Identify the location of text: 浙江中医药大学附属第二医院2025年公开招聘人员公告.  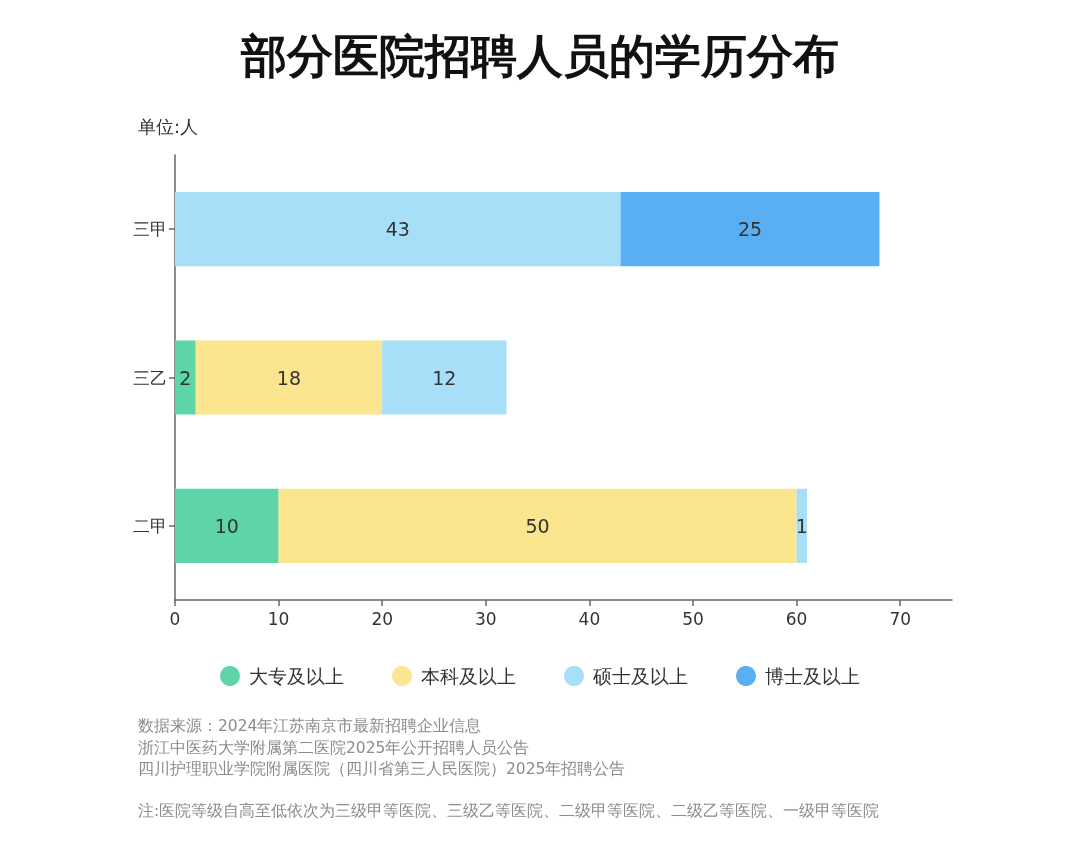
(334, 747).